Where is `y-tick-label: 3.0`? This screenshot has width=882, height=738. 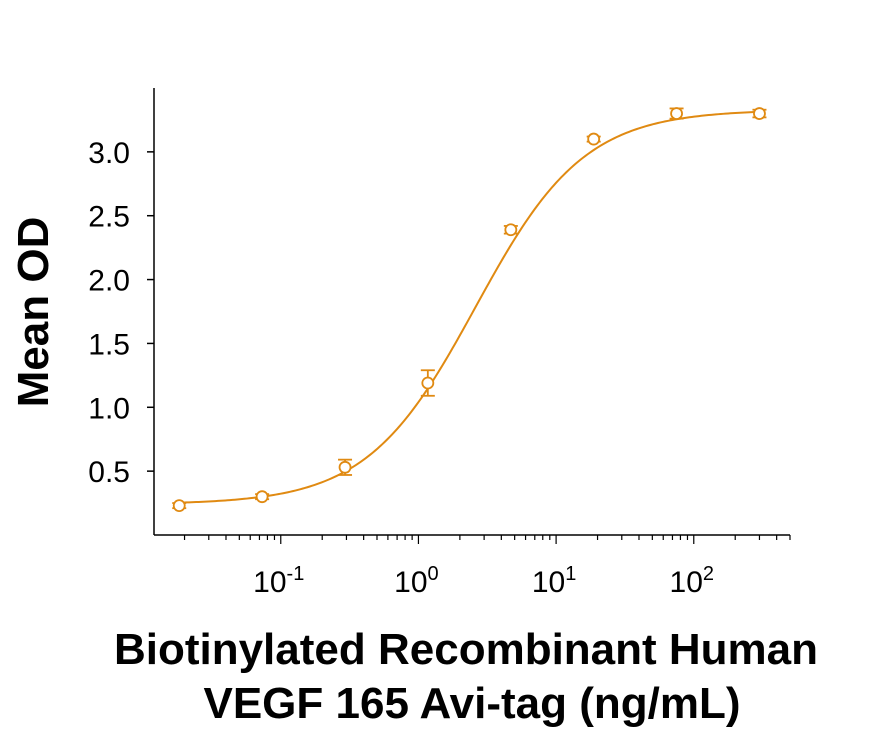
y-tick-label: 3.0 is located at coordinates (109, 153).